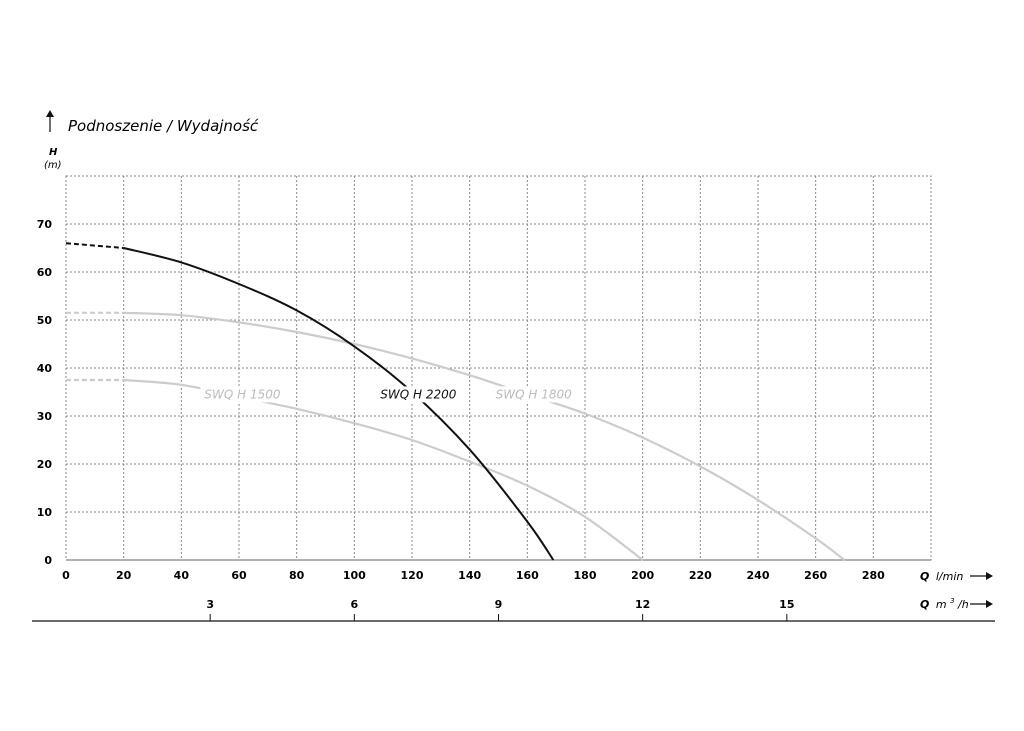  I want to click on x-tick-label: 280, so click(873, 575).